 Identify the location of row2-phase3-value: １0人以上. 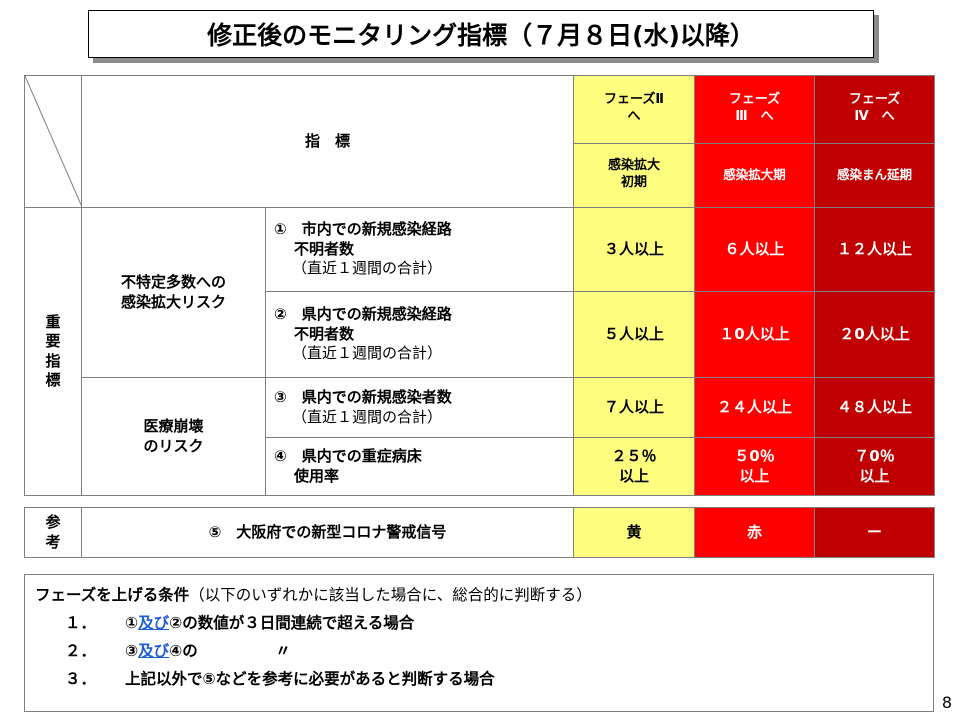
(755, 334).